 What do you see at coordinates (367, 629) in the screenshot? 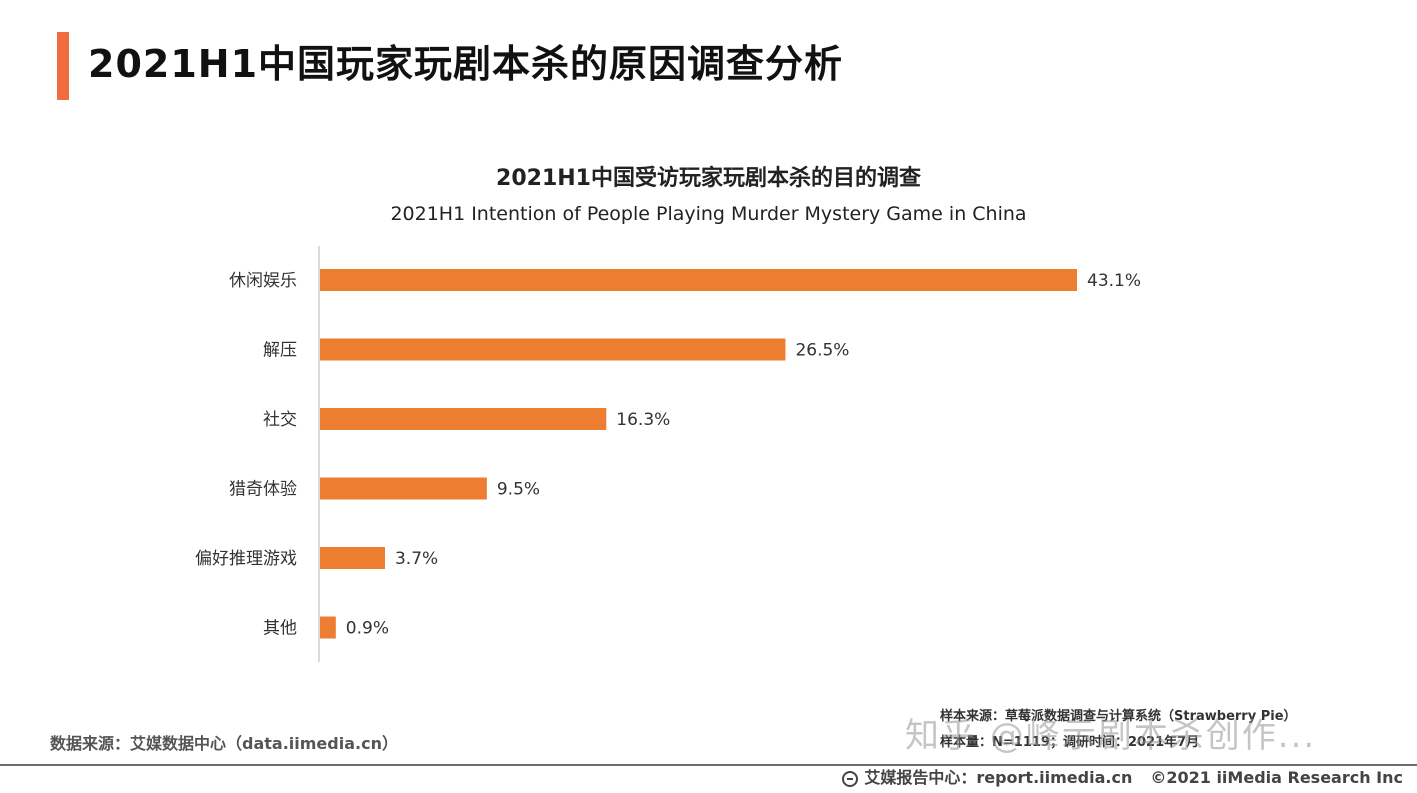
I see `value-label-5: 0.9%` at bounding box center [367, 629].